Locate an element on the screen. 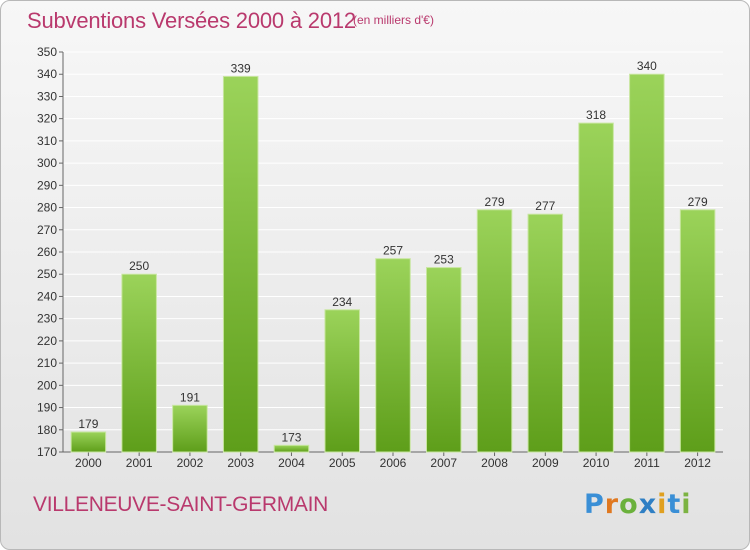 This screenshot has height=550, width=750. bar-2003 is located at coordinates (240, 264).